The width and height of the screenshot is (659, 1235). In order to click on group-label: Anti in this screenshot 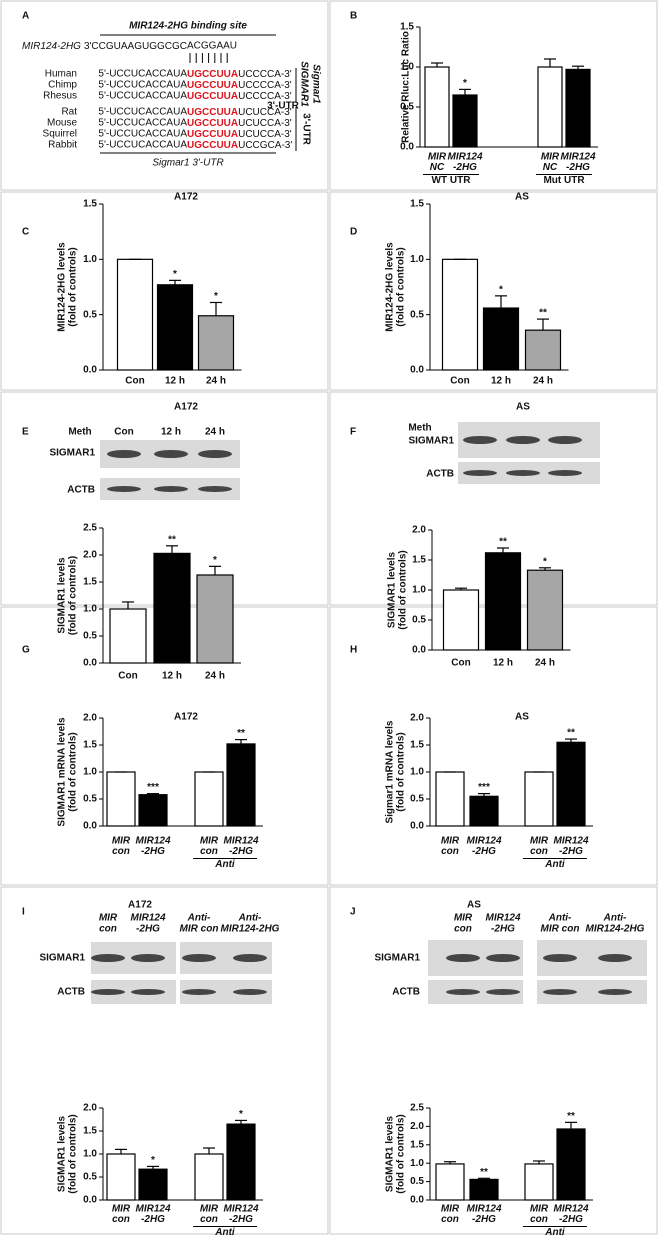, I will do `click(224, 864)`.